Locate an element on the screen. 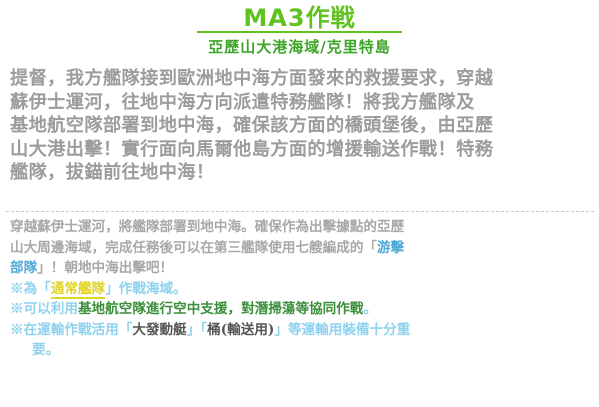 Image resolution: width=599 pixels, height=407 pixels. note-text: ※為「 is located at coordinates (30, 288).